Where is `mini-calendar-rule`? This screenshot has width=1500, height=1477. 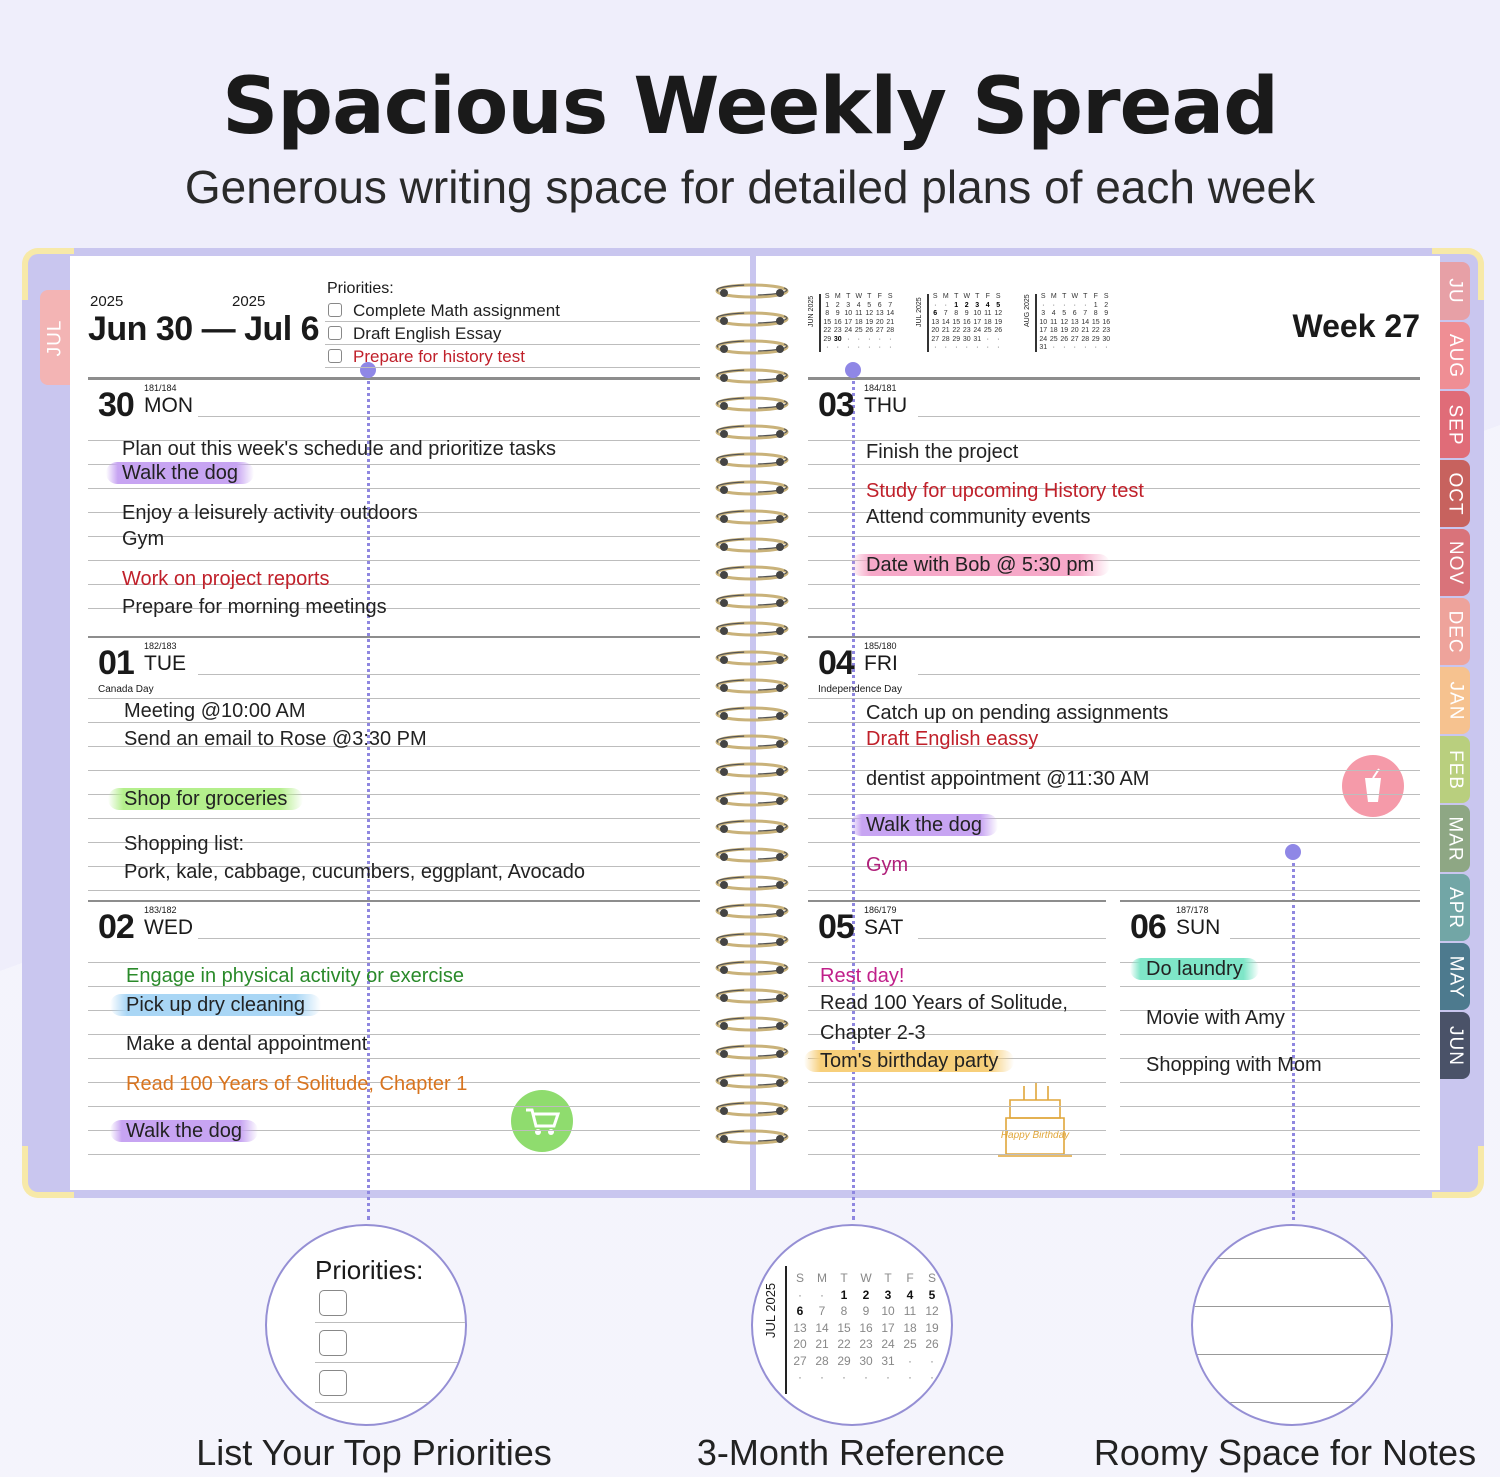 mini-calendar-rule is located at coordinates (1036, 323).